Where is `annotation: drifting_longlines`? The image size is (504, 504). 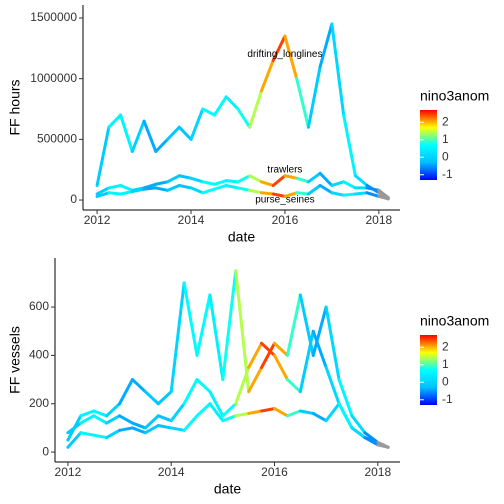
annotation: drifting_longlines is located at coordinates (284, 54).